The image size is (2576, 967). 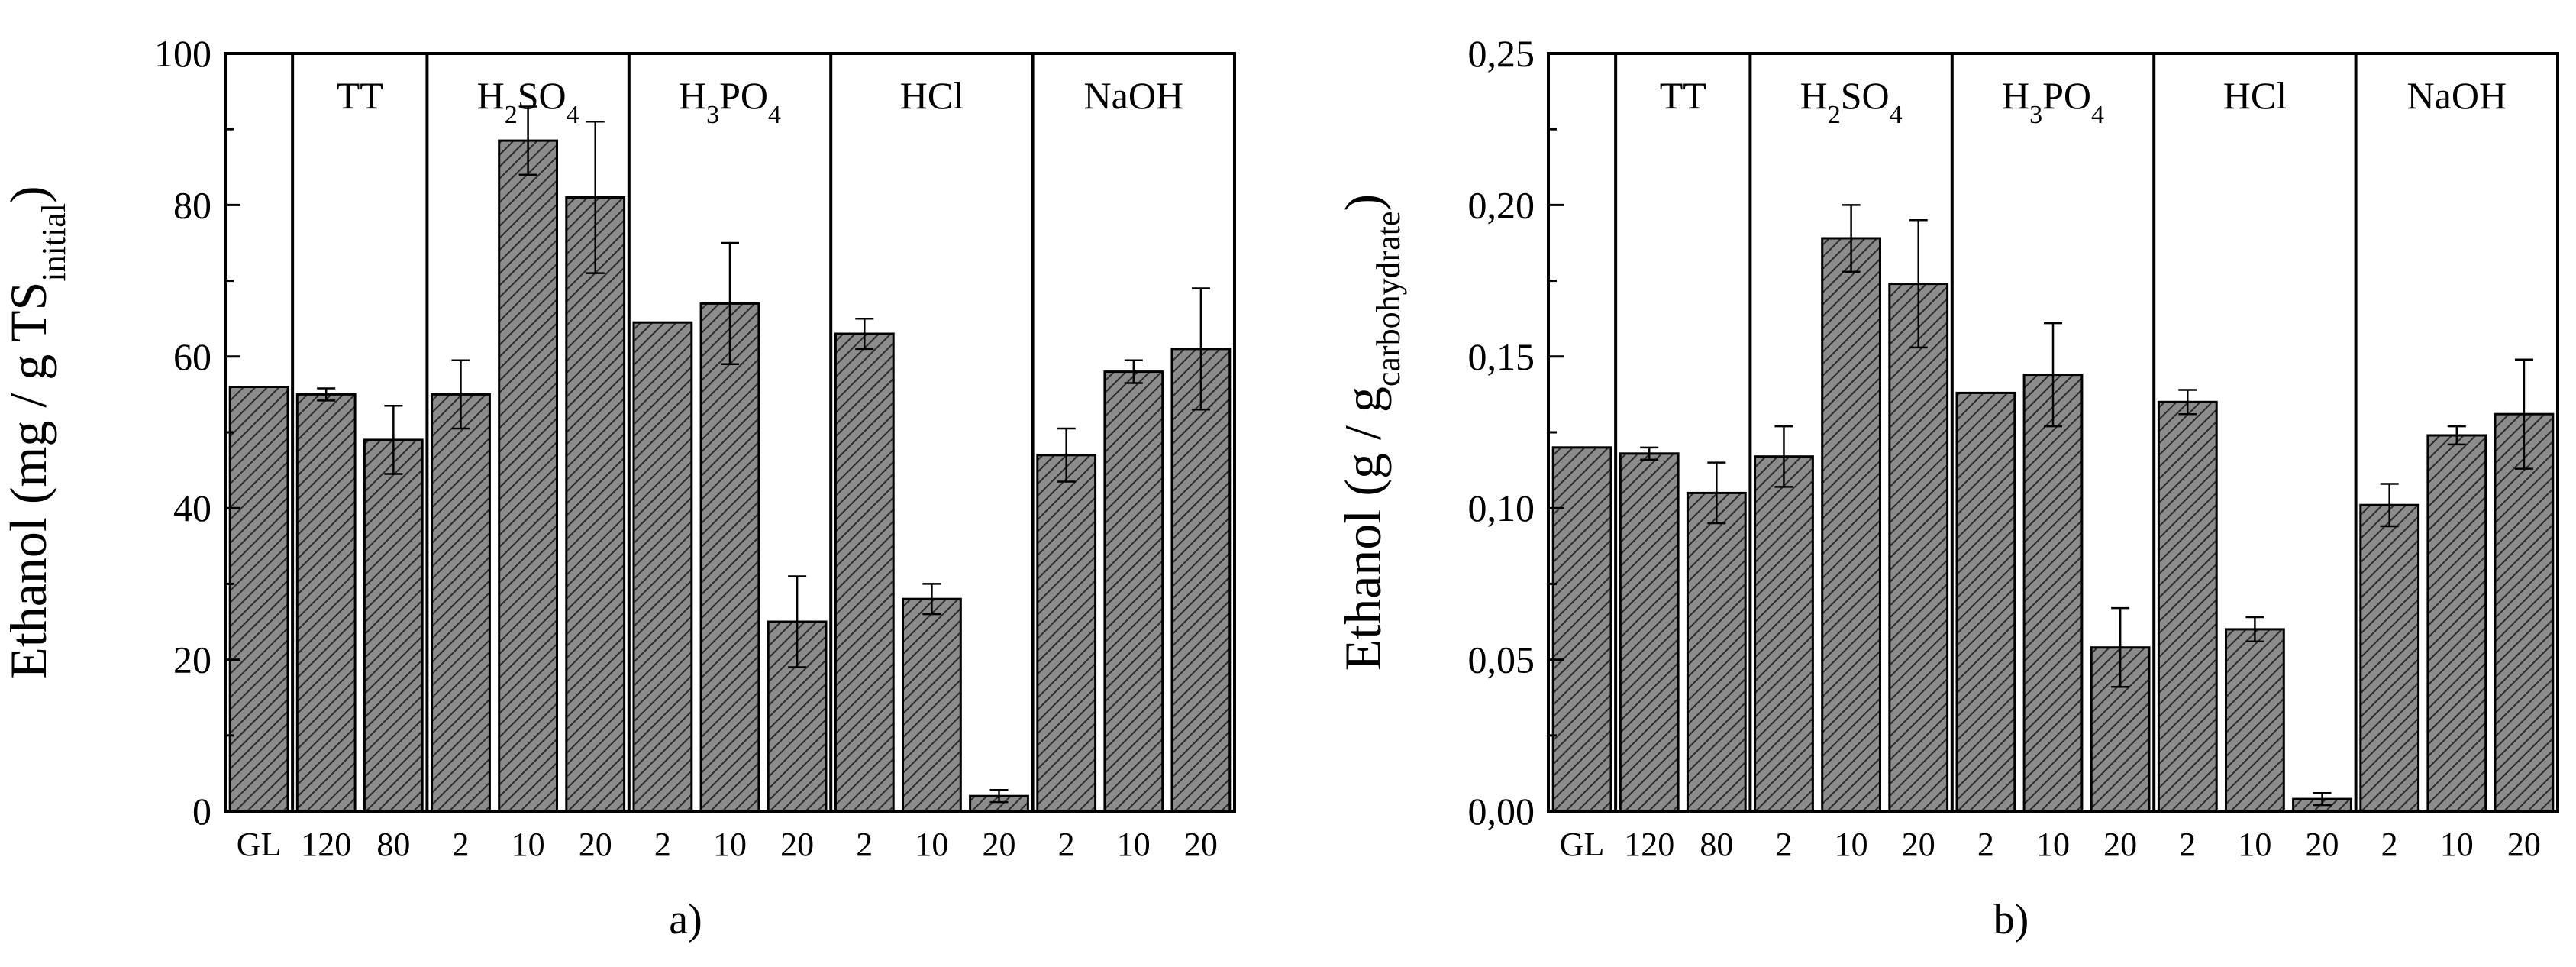 I want to click on panel-label: b), so click(x=2011, y=919).